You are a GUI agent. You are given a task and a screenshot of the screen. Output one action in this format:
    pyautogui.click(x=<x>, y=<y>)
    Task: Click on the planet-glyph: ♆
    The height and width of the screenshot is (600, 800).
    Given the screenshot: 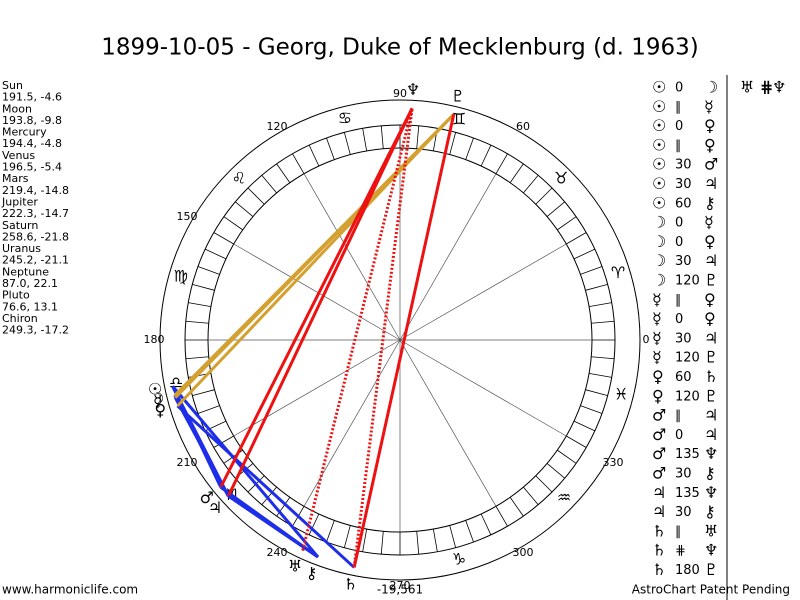 What is the action you would take?
    pyautogui.click(x=413, y=89)
    